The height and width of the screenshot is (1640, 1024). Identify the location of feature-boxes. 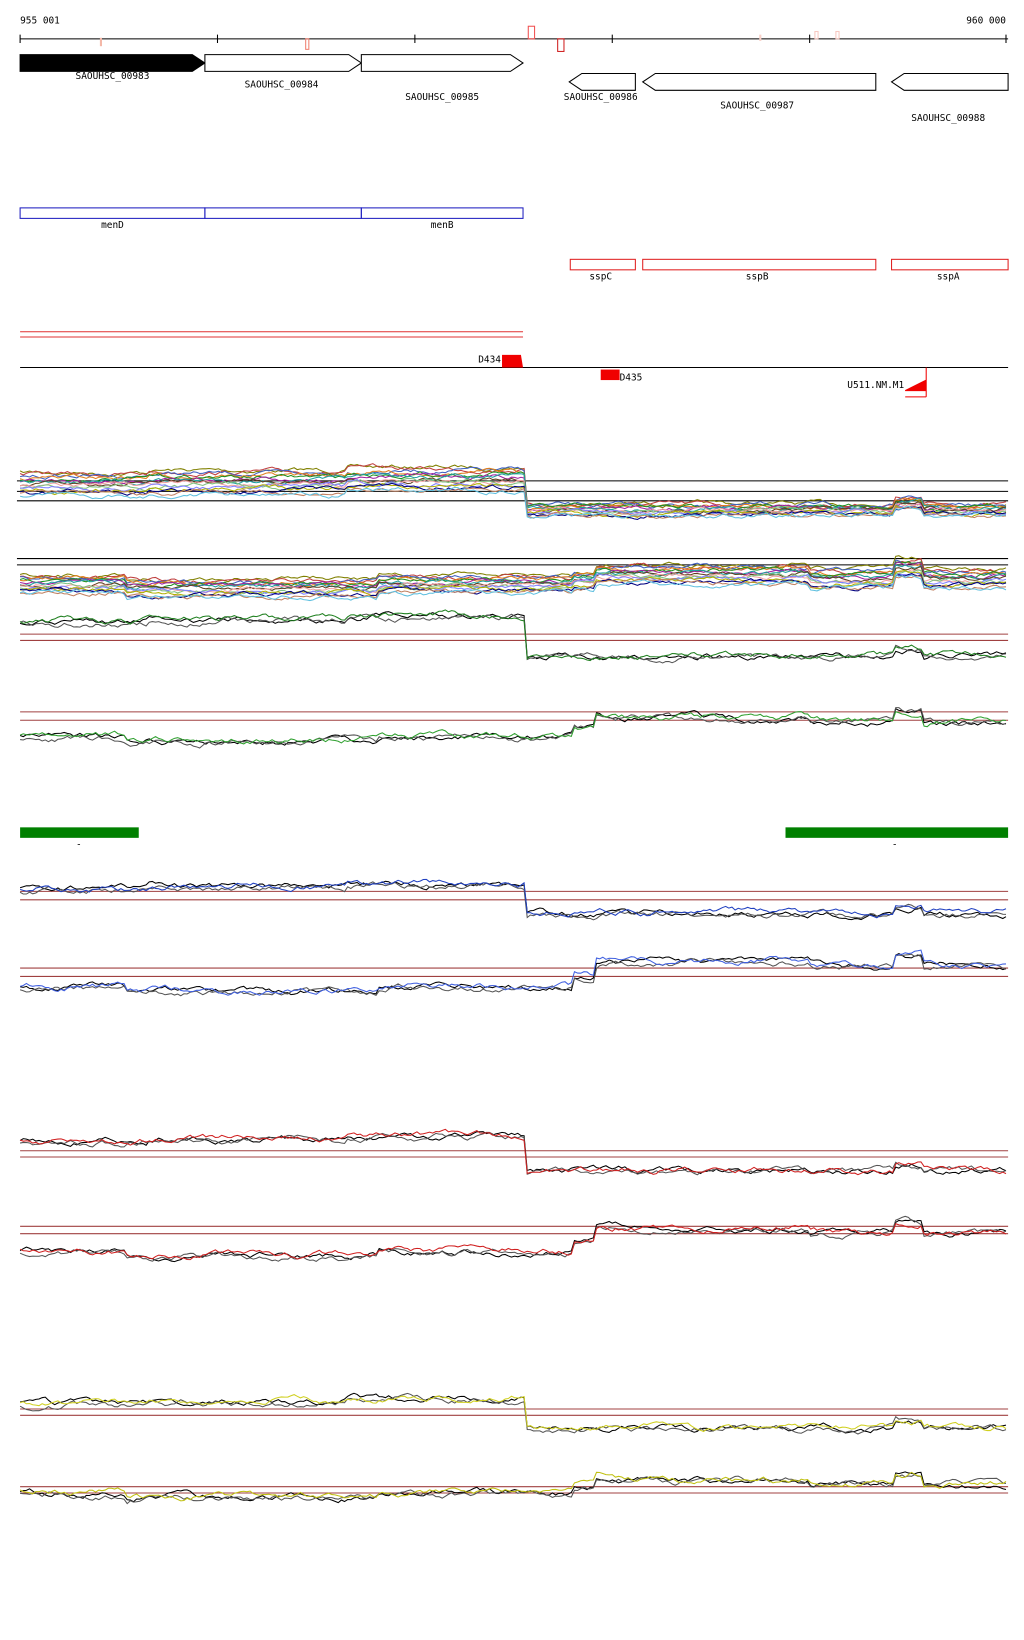
(789, 264).